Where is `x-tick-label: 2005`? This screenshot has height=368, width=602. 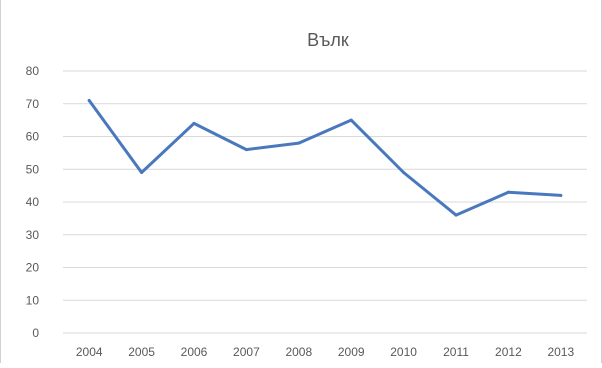 x-tick-label: 2005 is located at coordinates (141, 352).